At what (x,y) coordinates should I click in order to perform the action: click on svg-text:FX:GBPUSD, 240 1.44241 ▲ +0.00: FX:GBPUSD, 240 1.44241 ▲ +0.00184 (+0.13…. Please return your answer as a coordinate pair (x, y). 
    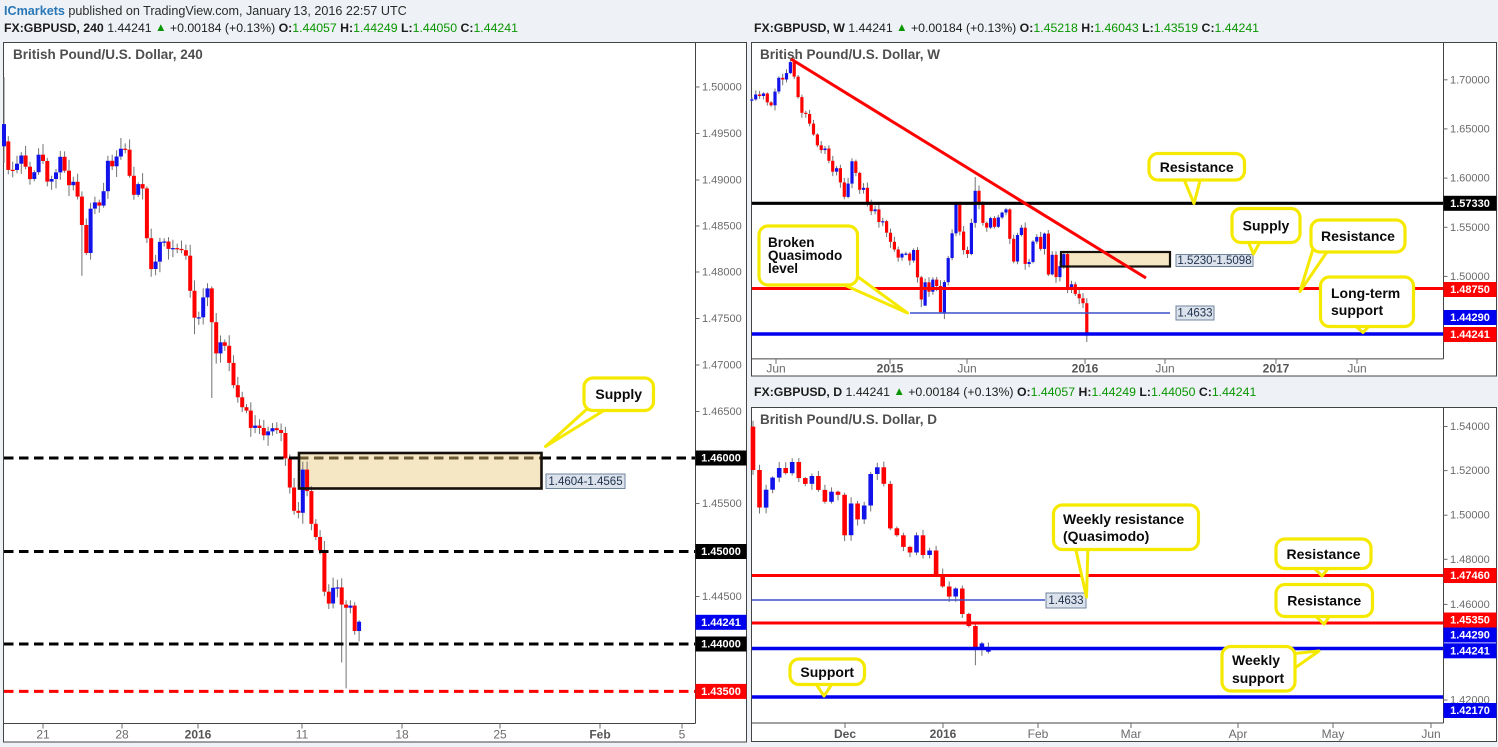
    Looking at the image, I should click on (261, 28).